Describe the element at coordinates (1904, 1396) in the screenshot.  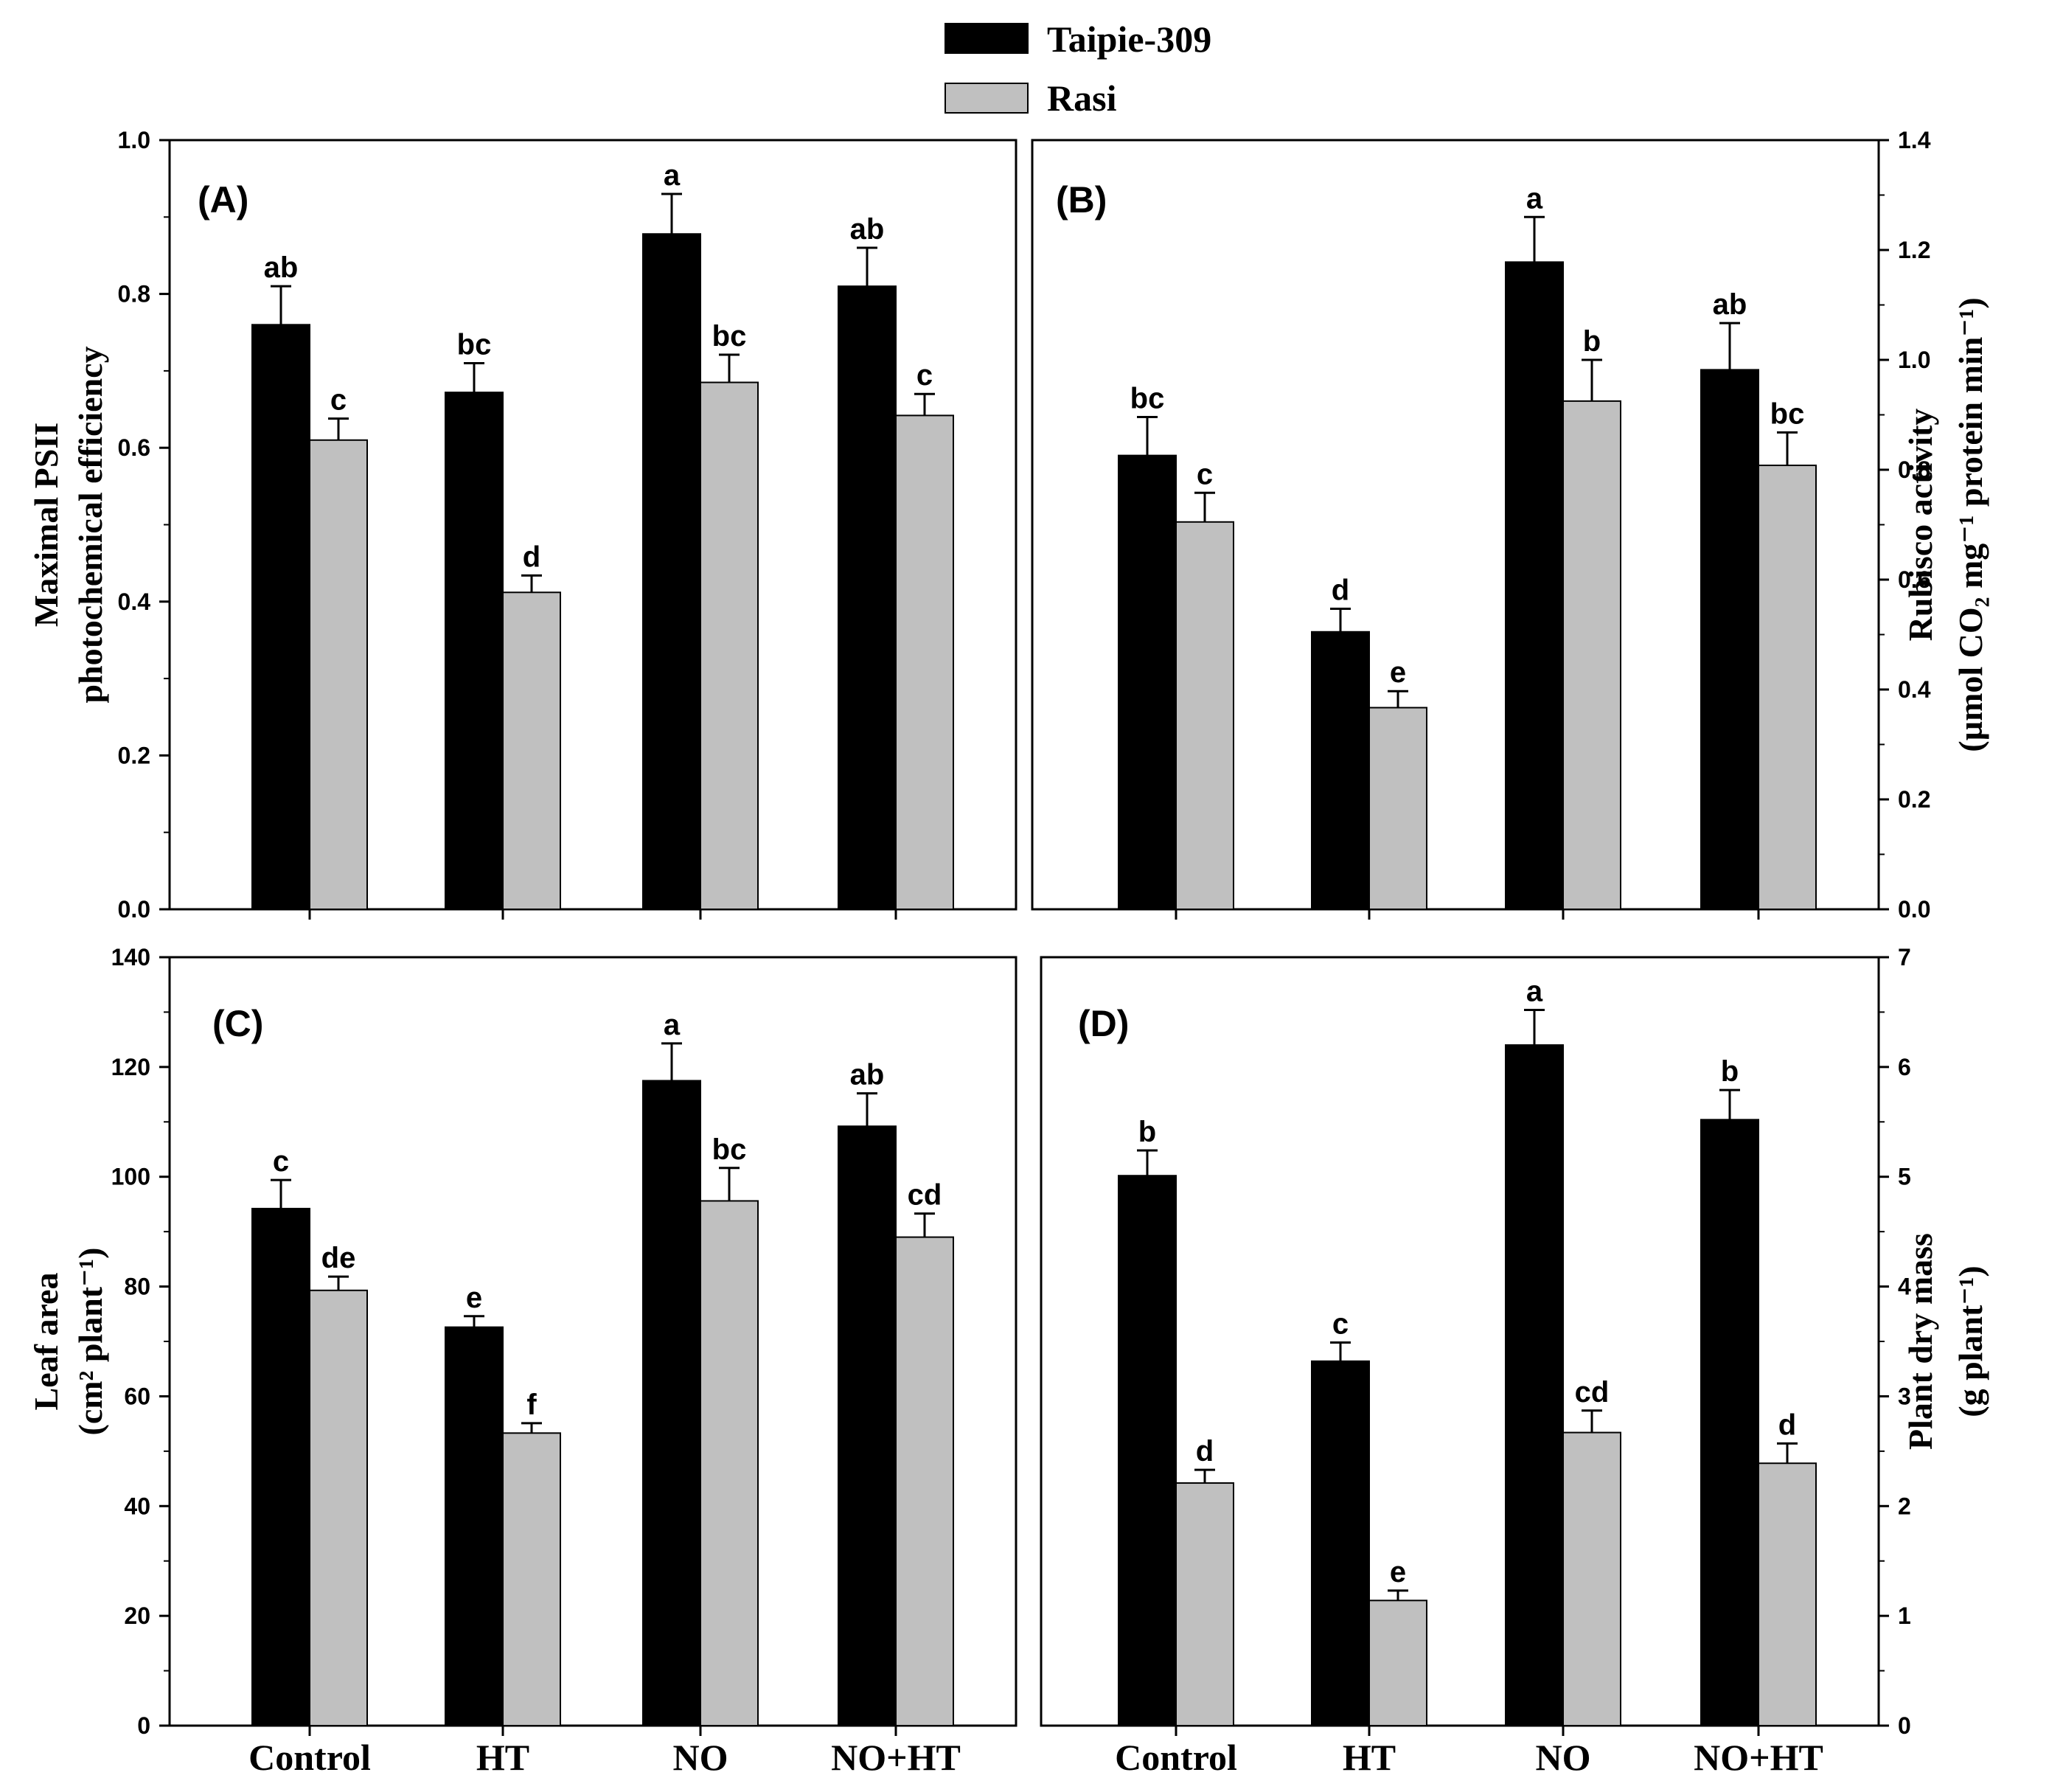
I see `y-tick-label: 3` at that location.